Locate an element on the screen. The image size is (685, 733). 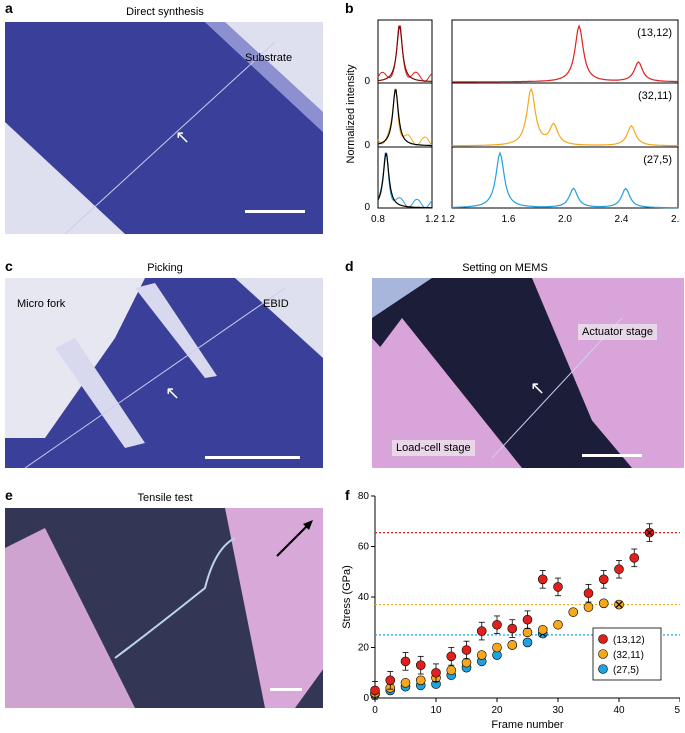
arrow-icon is located at coordinates (295, 538).